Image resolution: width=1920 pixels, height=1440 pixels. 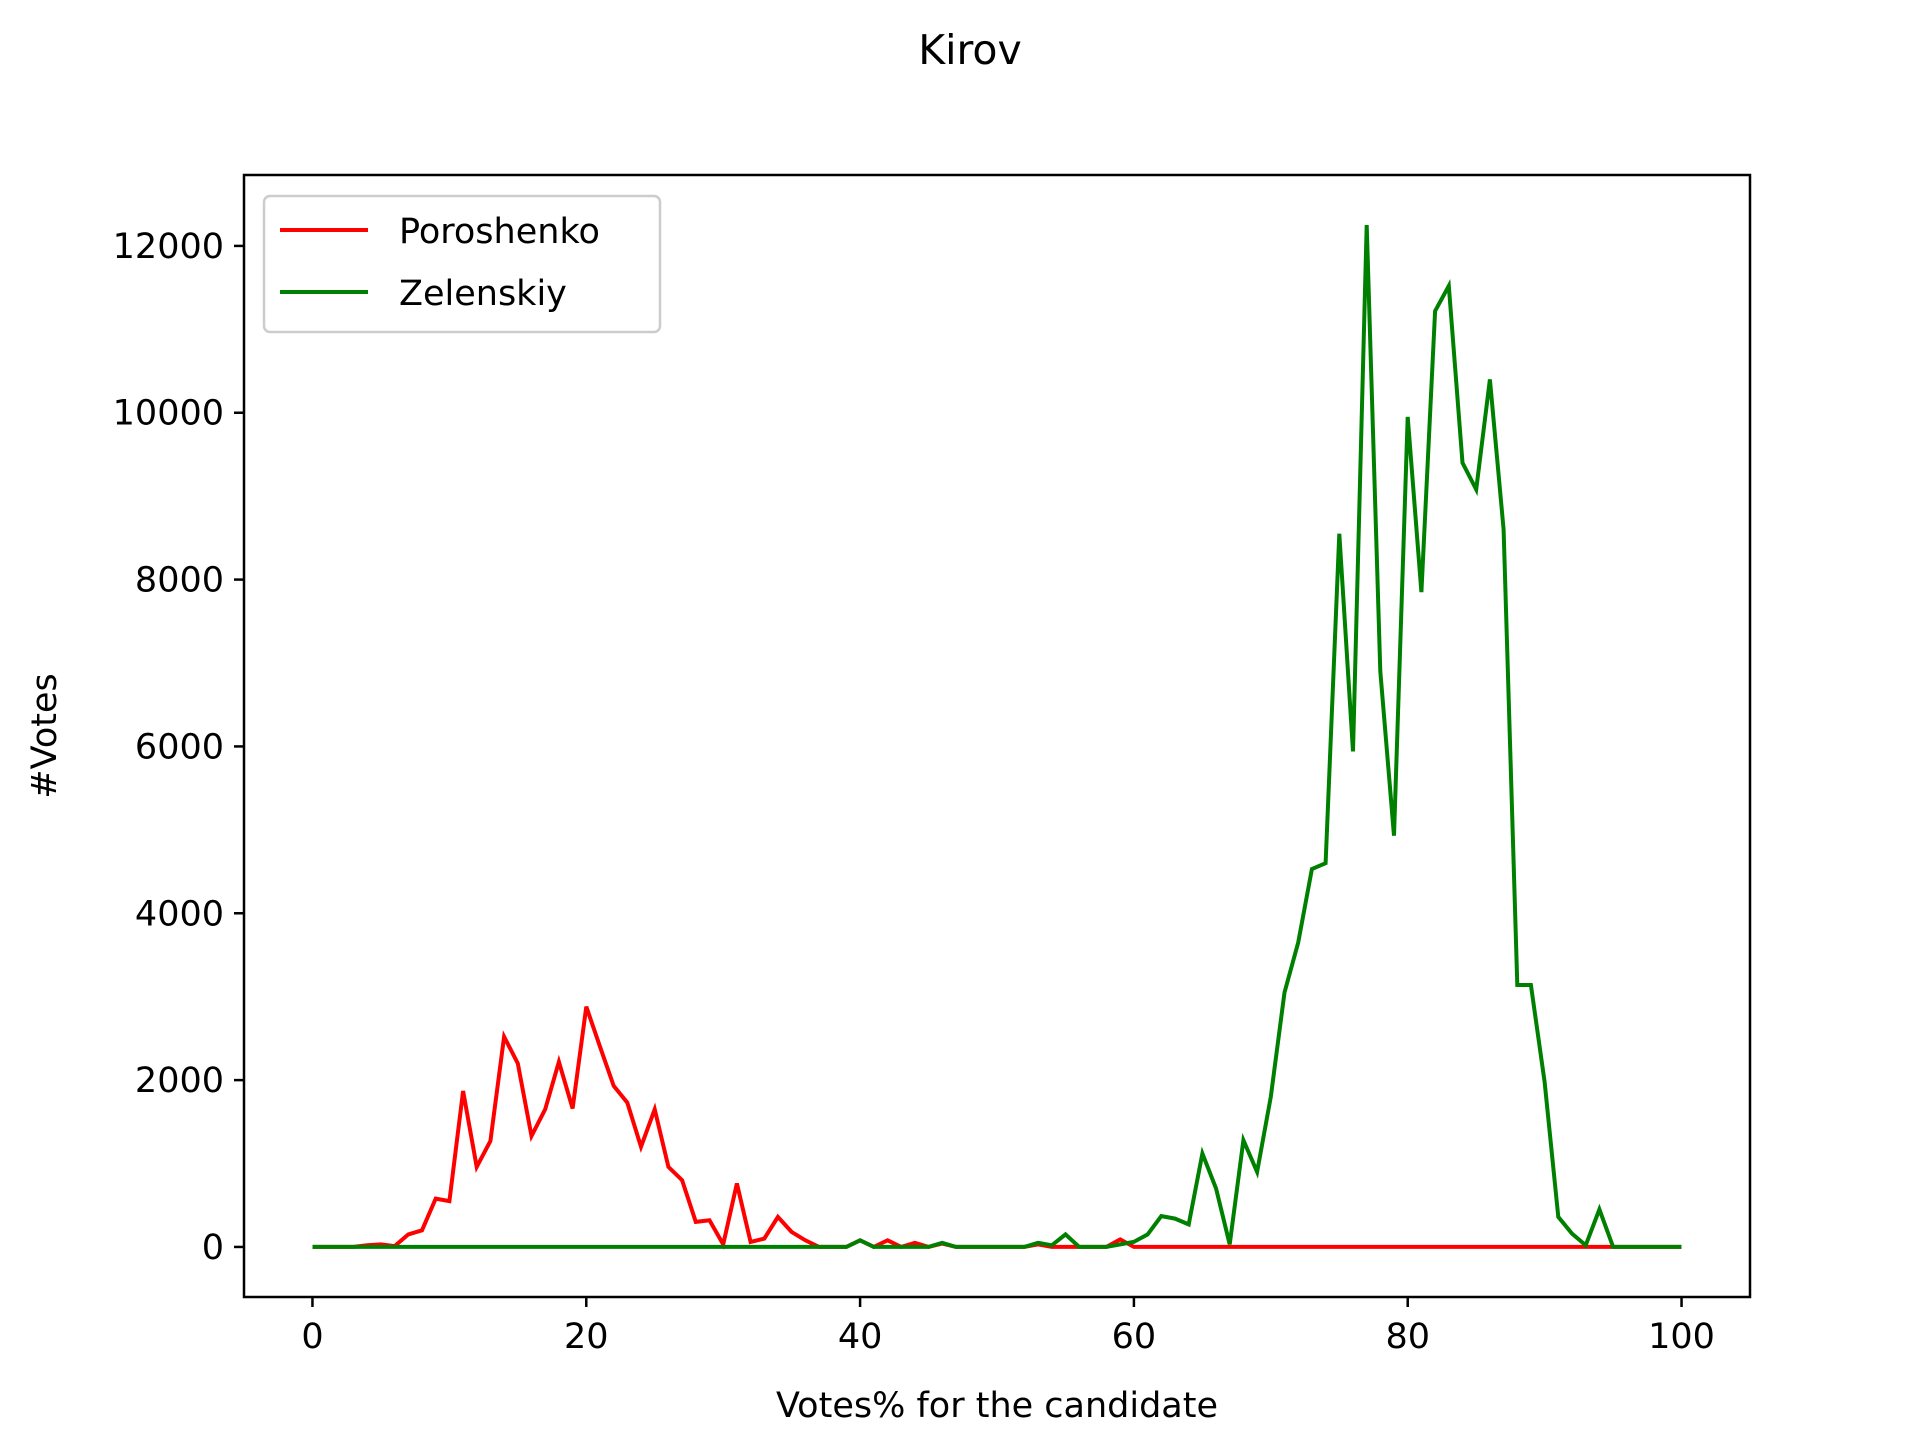 I want to click on chart-title: Kirov, so click(x=970, y=50).